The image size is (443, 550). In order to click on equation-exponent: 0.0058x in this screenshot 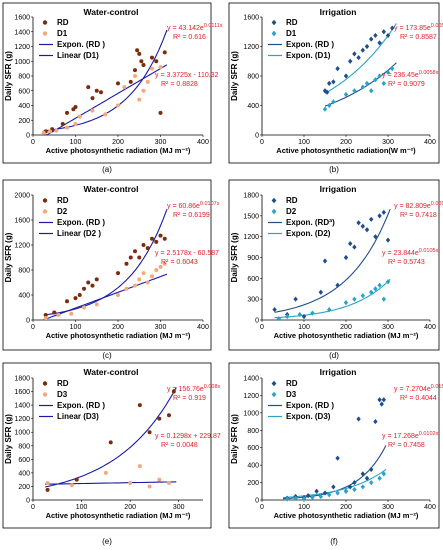, I will do `click(429, 73)`.